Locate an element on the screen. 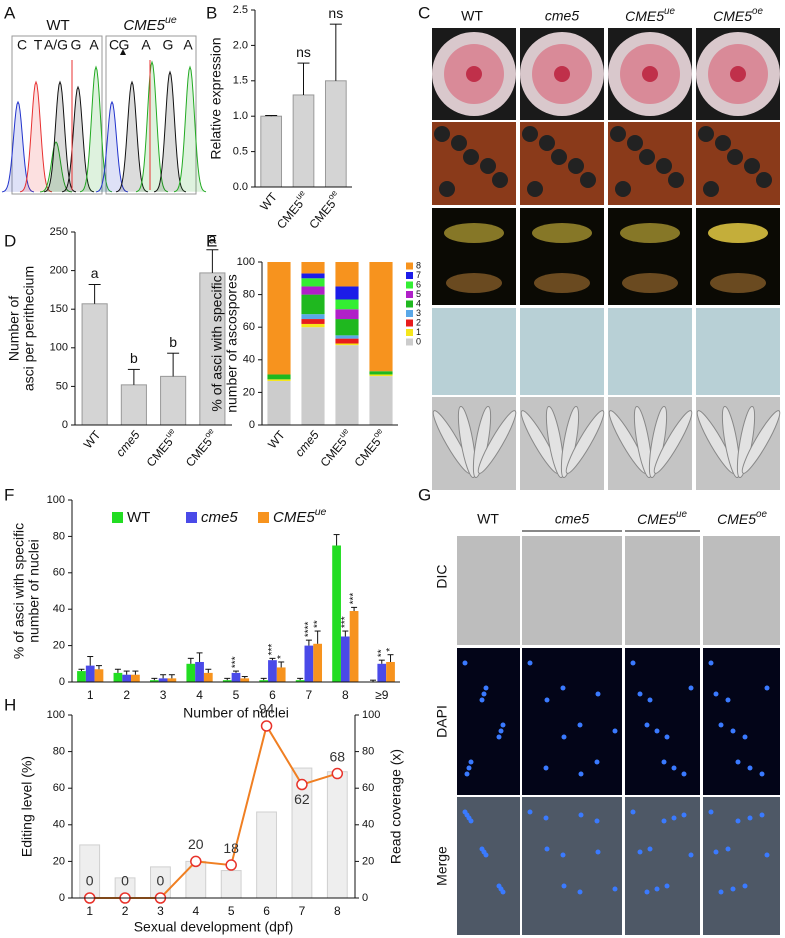 This screenshot has width=785, height=938. x-tick-label: 4 is located at coordinates (199, 695).